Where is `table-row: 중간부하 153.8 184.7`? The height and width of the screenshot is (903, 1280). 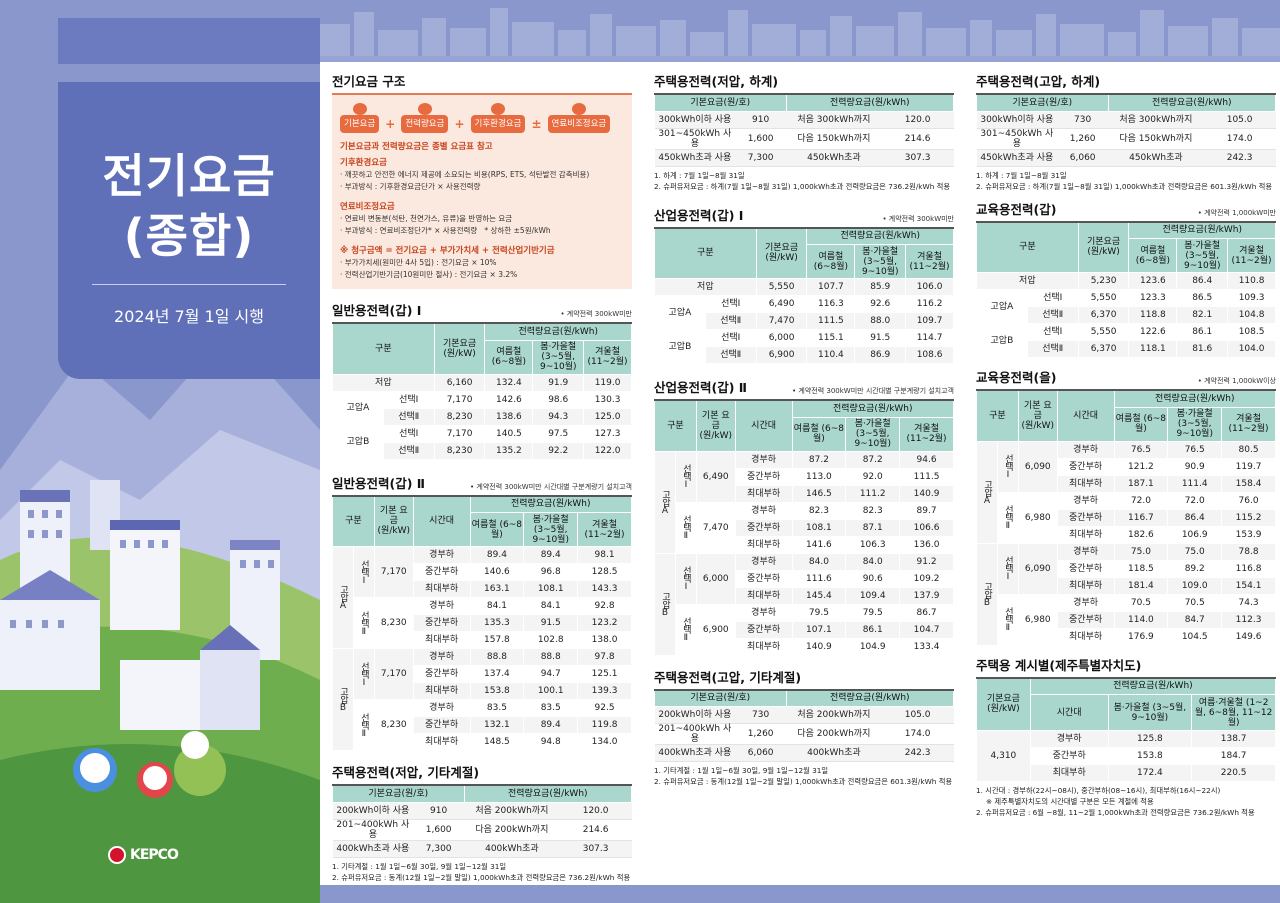
table-row: 중간부하 153.8 184.7 is located at coordinates (1126, 756).